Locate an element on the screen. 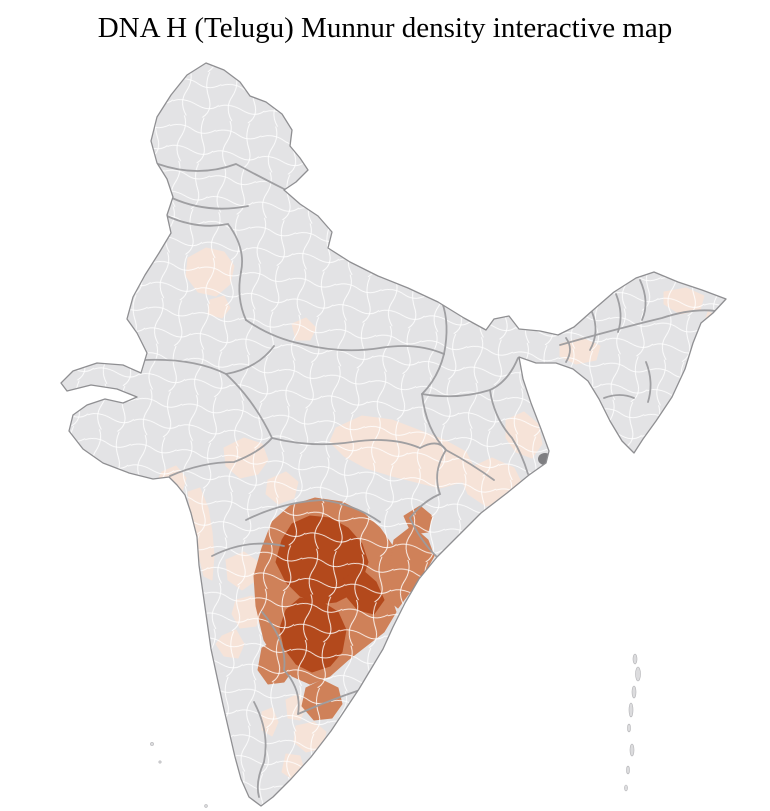 The height and width of the screenshot is (811, 770). lakshadweep-islands is located at coordinates (179, 775).